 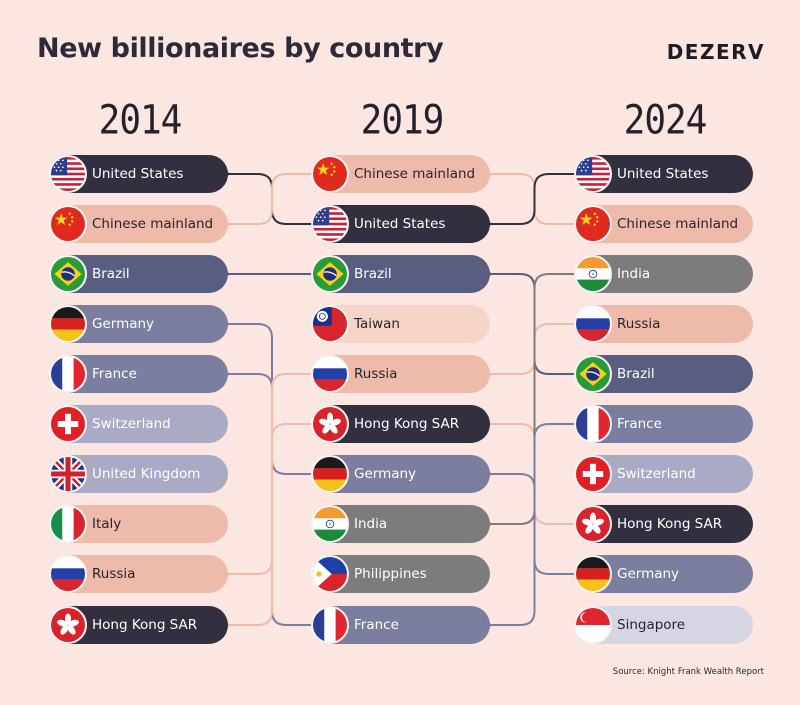 What do you see at coordinates (665, 120) in the screenshot?
I see `year-2024: 2024` at bounding box center [665, 120].